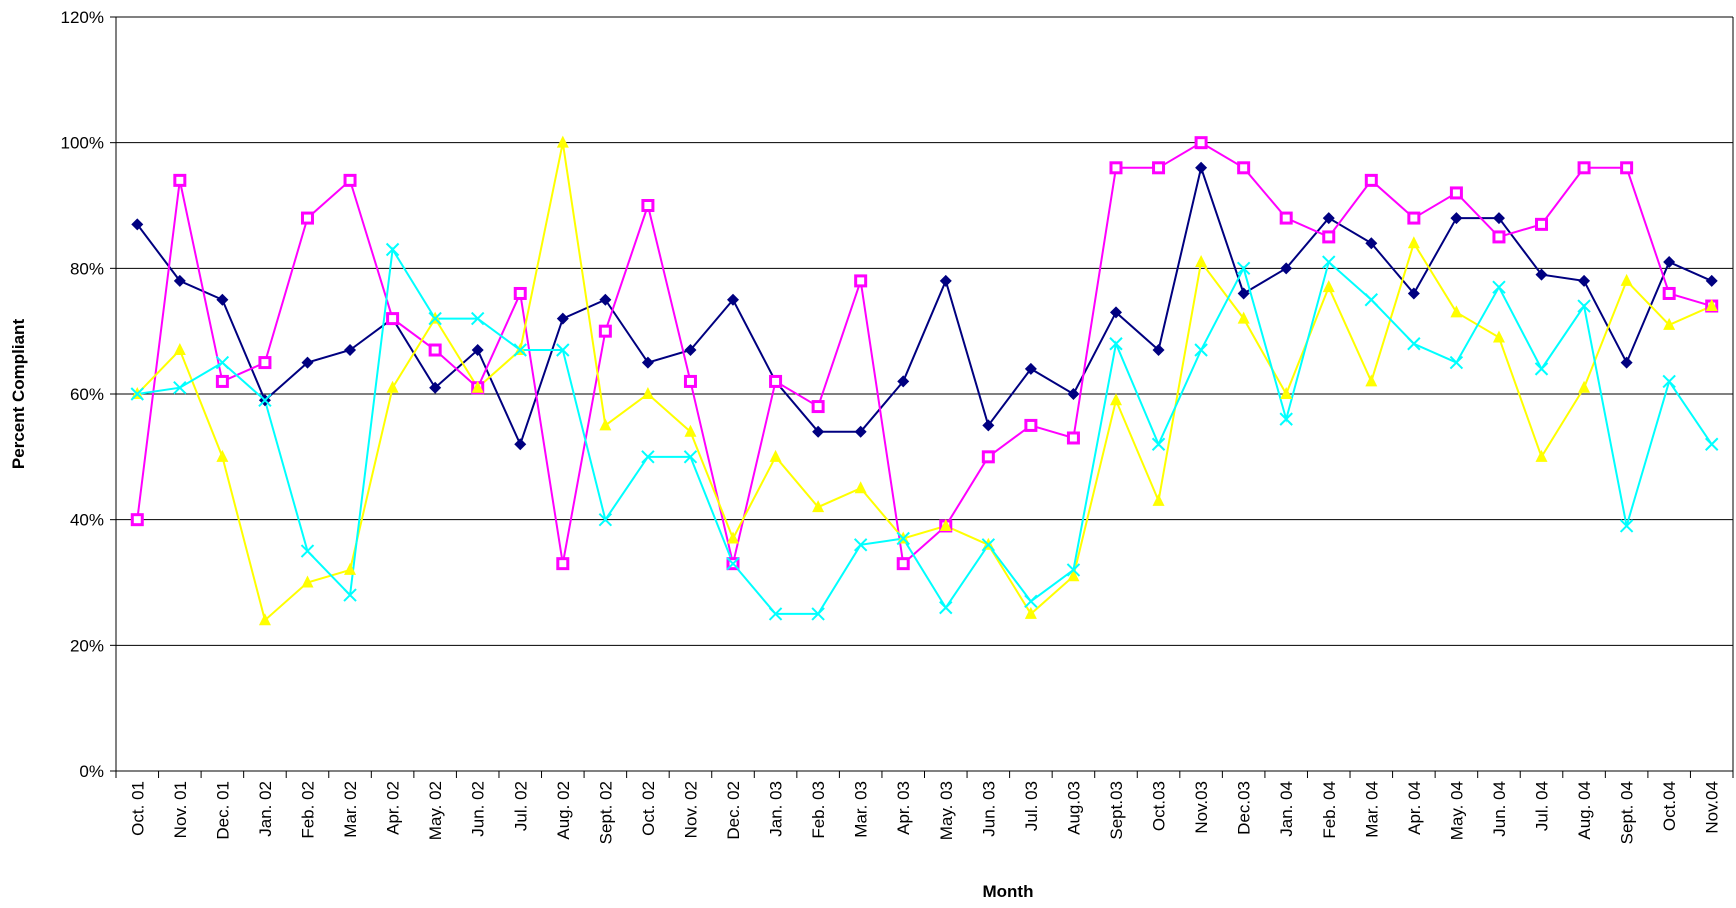  What do you see at coordinates (946, 810) in the screenshot?
I see `x-tick-label: May. 03` at bounding box center [946, 810].